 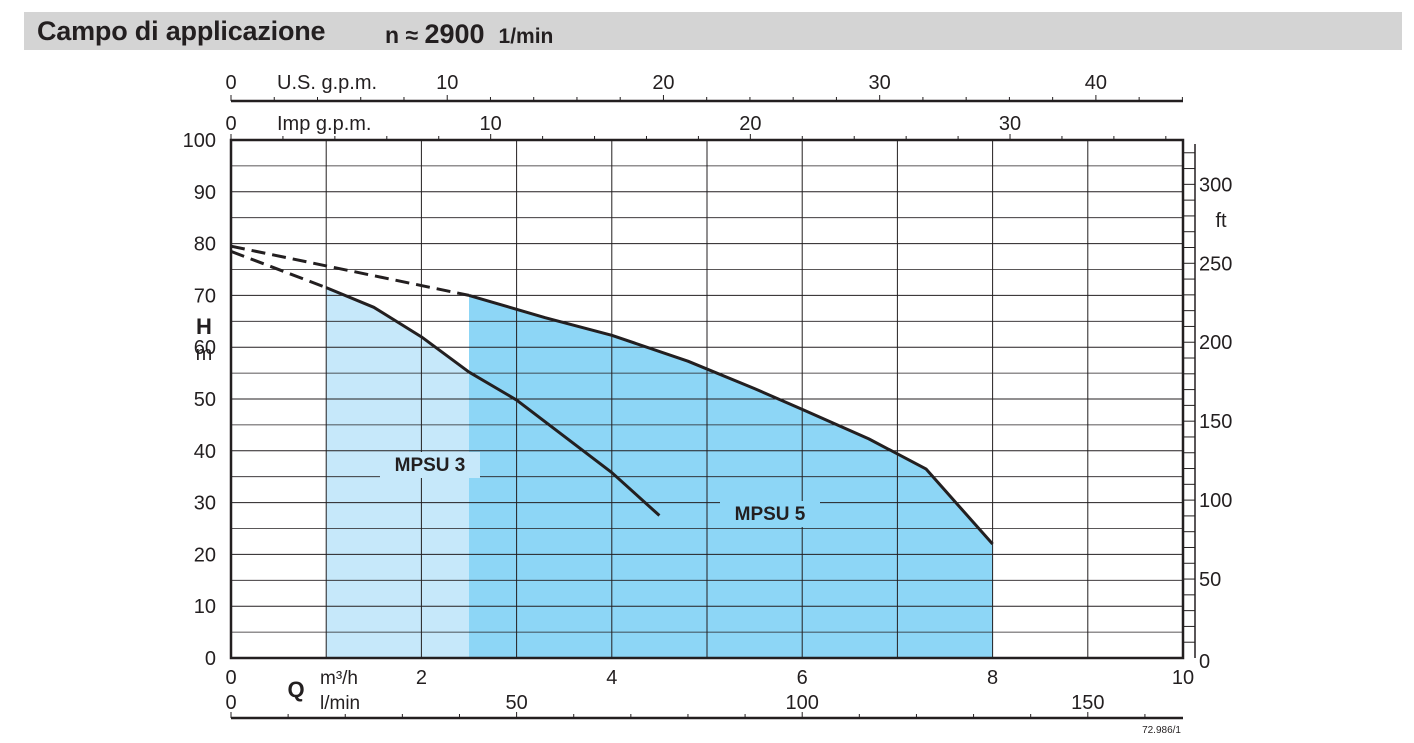 What do you see at coordinates (491, 124) in the screenshot?
I see `imp-tick-label: 10` at bounding box center [491, 124].